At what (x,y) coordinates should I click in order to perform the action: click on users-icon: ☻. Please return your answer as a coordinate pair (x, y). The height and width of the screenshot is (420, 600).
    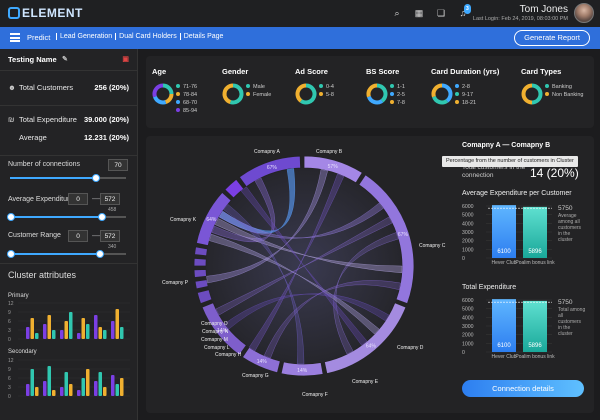
    Looking at the image, I should click on (12, 87).